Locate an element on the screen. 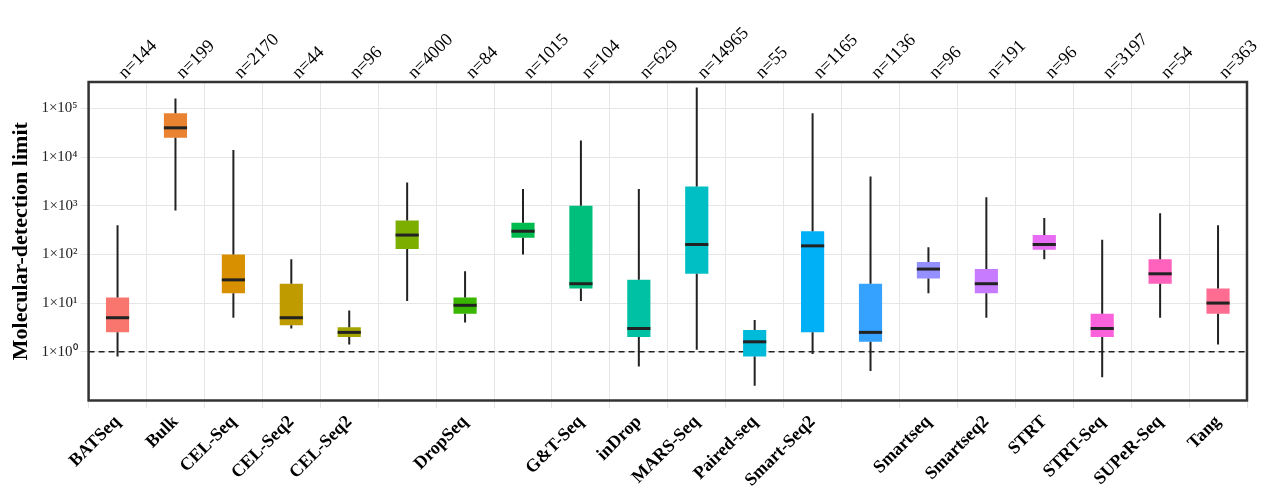 The image size is (1277, 494). y-tick-label: 1×10² is located at coordinates (60, 253).